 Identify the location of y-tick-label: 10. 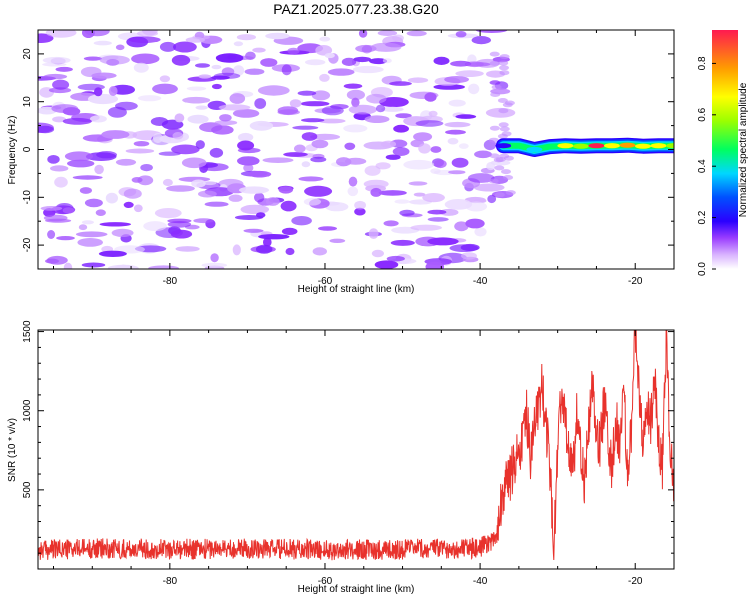
(27, 102).